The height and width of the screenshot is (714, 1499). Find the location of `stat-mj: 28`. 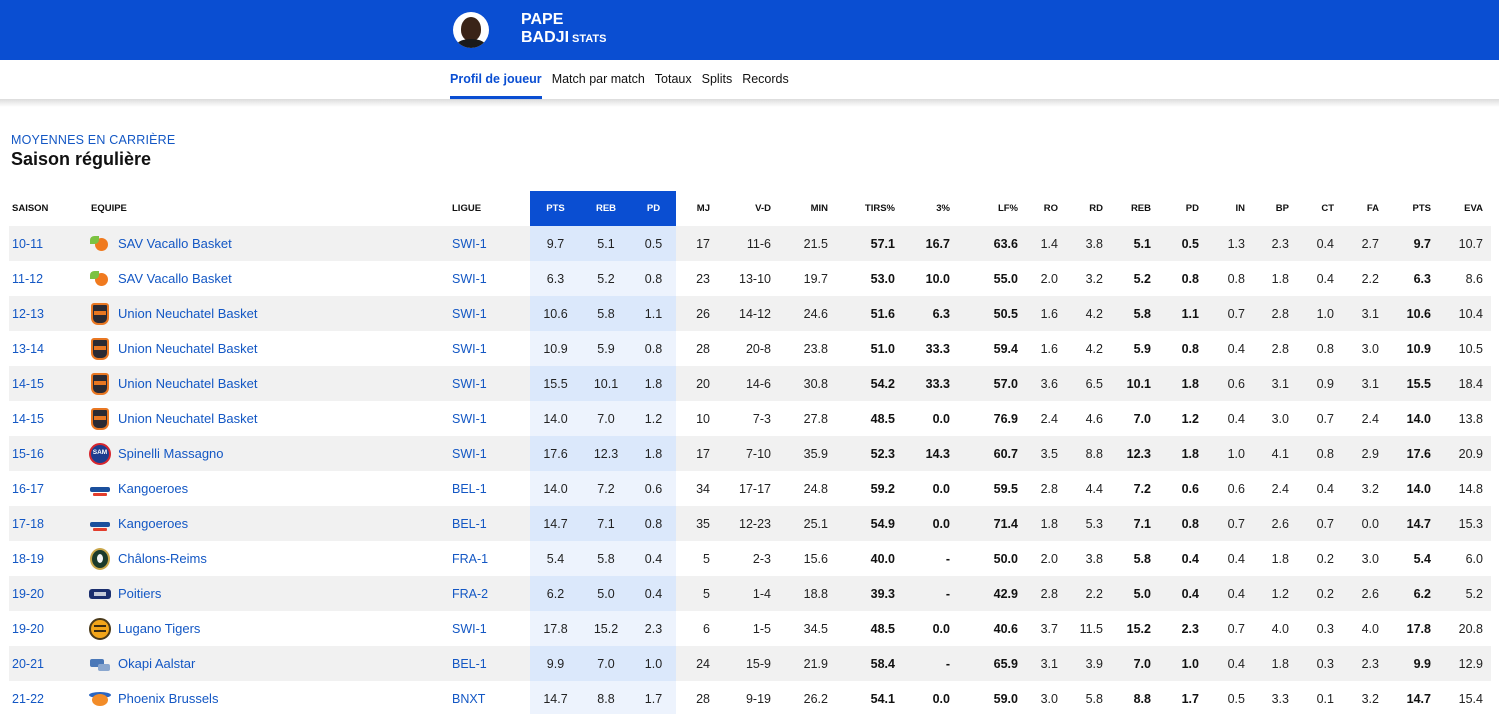

stat-mj: 28 is located at coordinates (703, 348).